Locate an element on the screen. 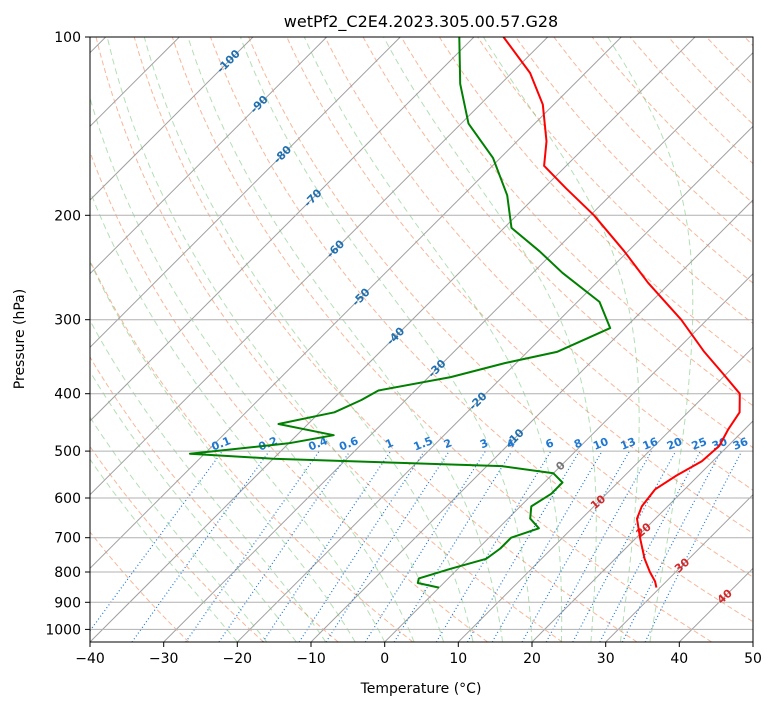  y-tick-label: 800 is located at coordinates (67, 573).